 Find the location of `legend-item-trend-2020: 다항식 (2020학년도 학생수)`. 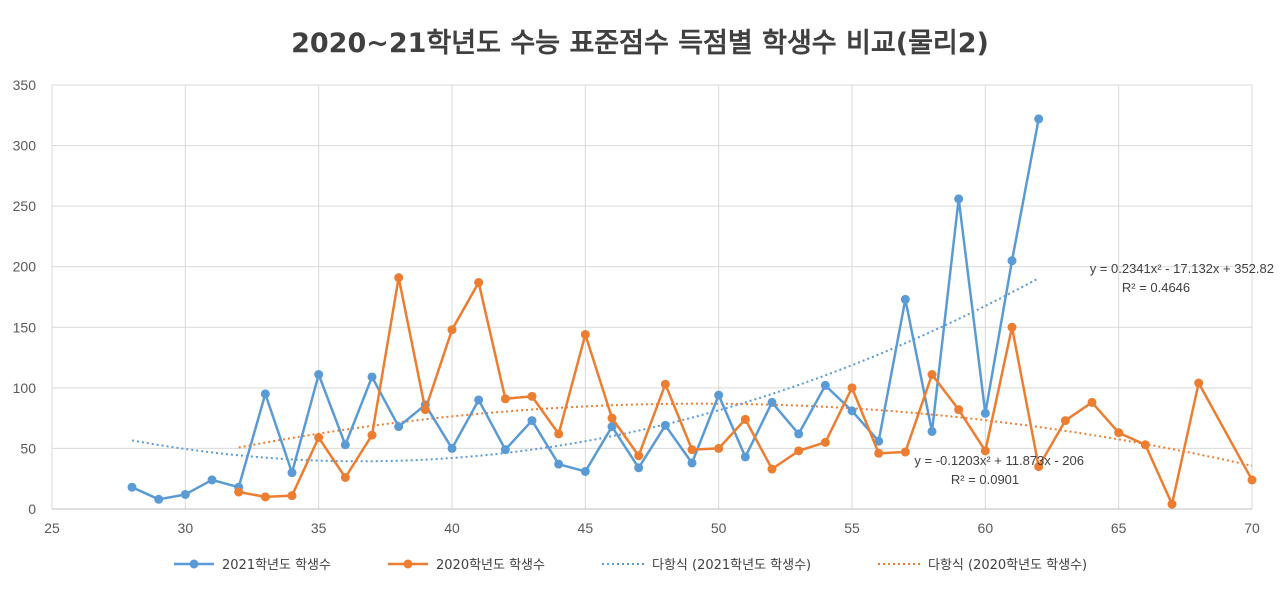

legend-item-trend-2020: 다항식 (2020학년도 학생수) is located at coordinates (982, 565).